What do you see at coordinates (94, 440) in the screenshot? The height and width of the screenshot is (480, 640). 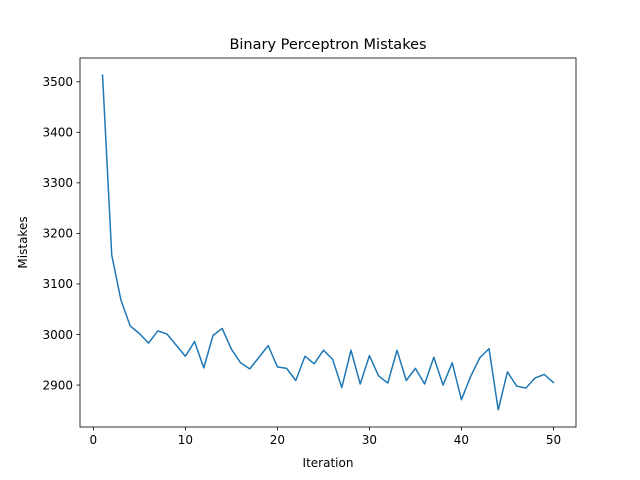 I see `x-tick-label: 0` at bounding box center [94, 440].